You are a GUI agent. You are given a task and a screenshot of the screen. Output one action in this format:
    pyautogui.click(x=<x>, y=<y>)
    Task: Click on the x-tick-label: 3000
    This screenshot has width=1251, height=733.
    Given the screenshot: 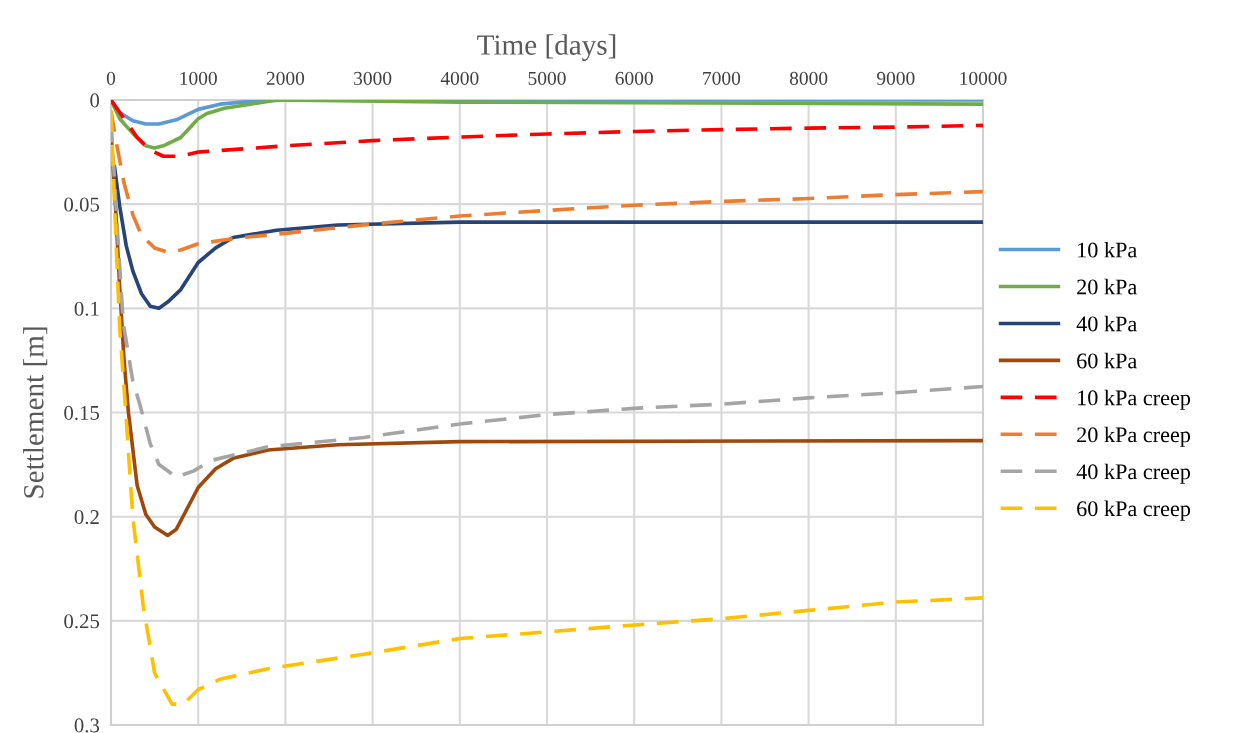 What is the action you would take?
    pyautogui.click(x=373, y=78)
    